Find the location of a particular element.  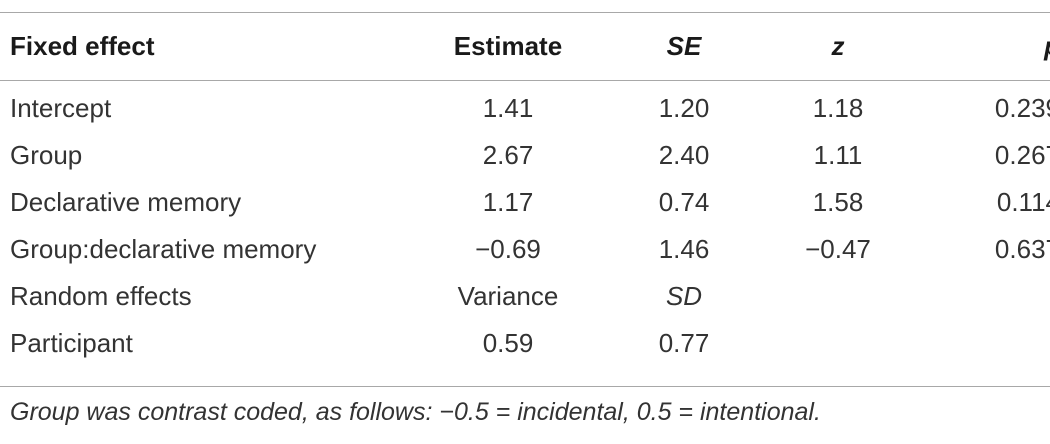

cell-z: −0.47 is located at coordinates (838, 249).